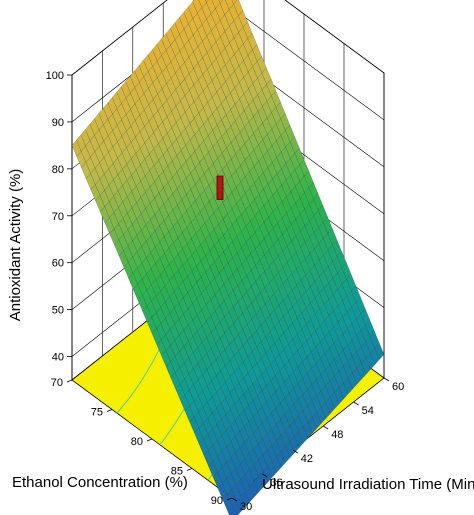  What do you see at coordinates (276, 483) in the screenshot?
I see `y-tick-label: 36` at bounding box center [276, 483].